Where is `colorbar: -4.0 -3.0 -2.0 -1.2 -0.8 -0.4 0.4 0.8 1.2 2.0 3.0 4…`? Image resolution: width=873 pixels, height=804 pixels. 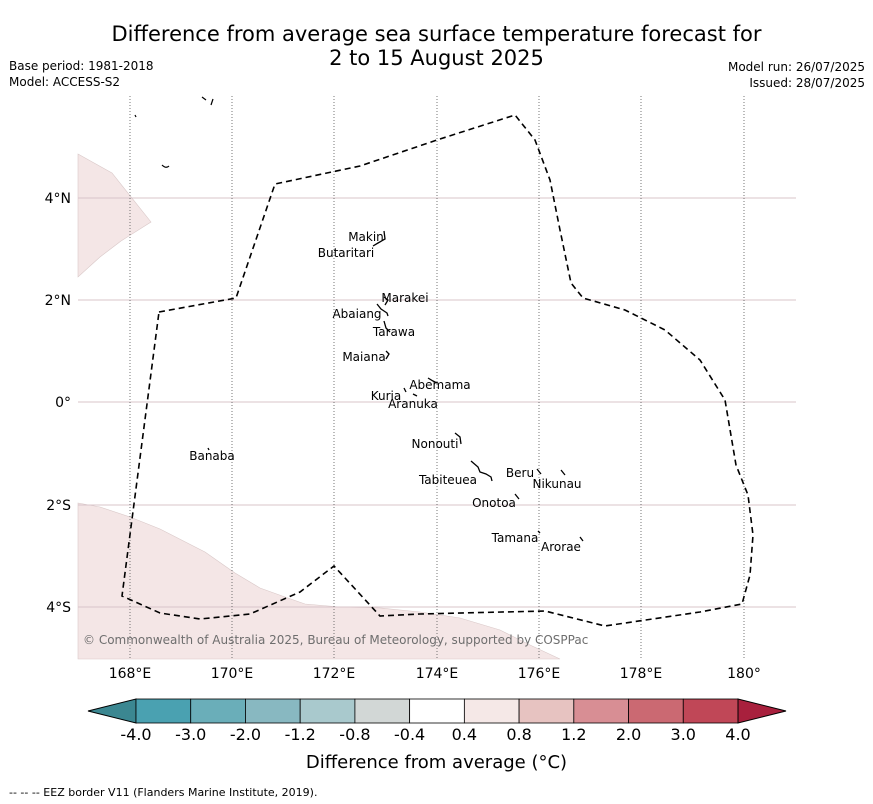
colorbar: -4.0 -3.0 -2.0 -1.2 -0.8 -0.4 0.4 0.8 1.2 2.0 3.0 4… is located at coordinates (437, 721).